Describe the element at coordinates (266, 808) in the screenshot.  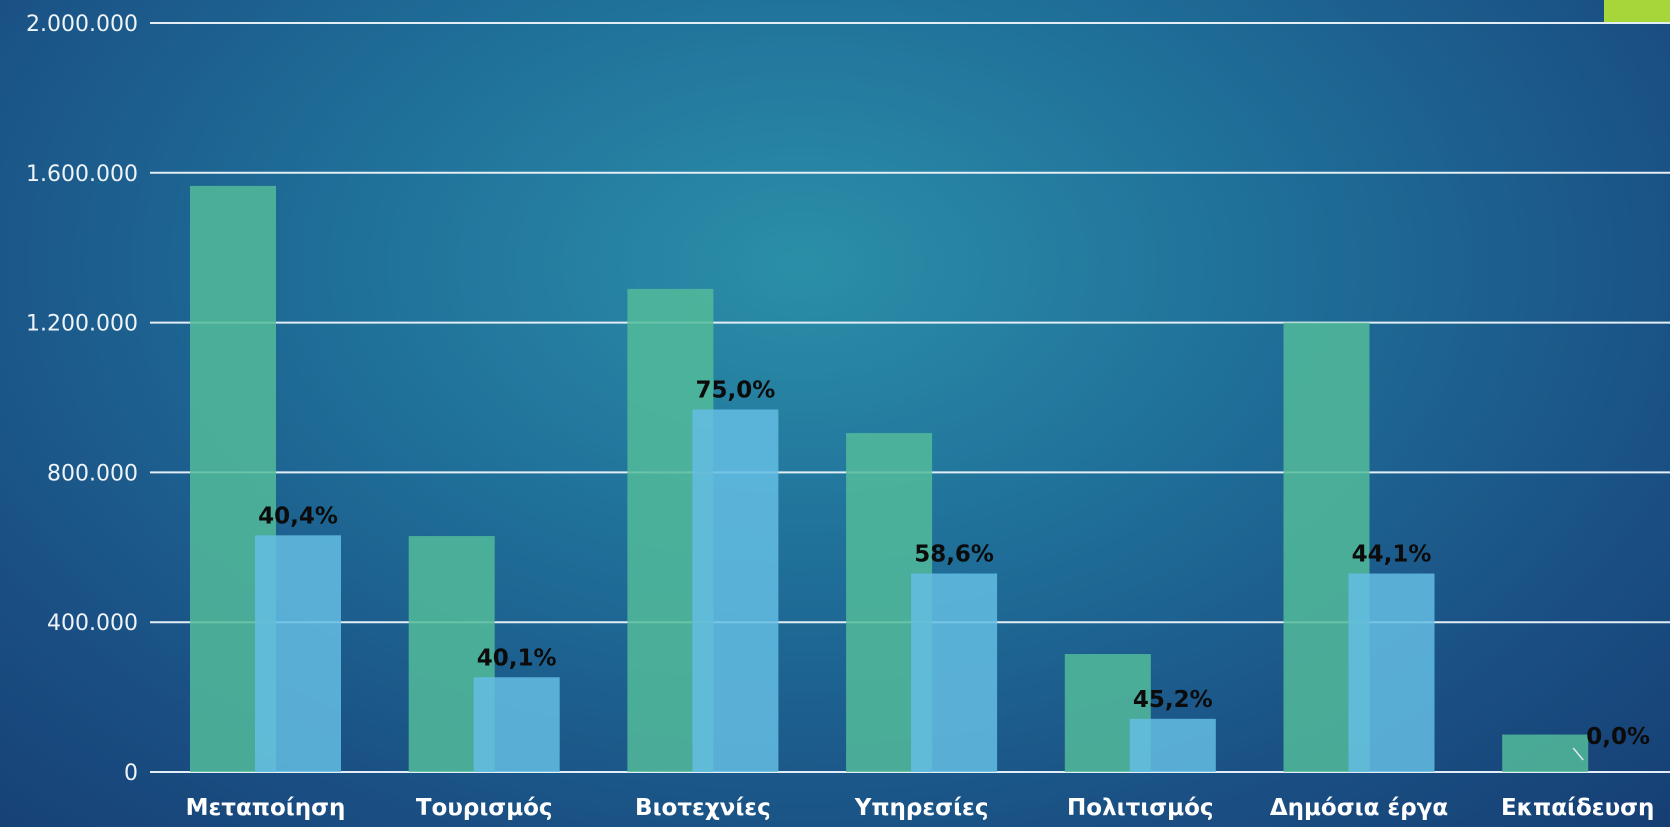
I see `x-tick-label: Μεταποίηση` at that location.